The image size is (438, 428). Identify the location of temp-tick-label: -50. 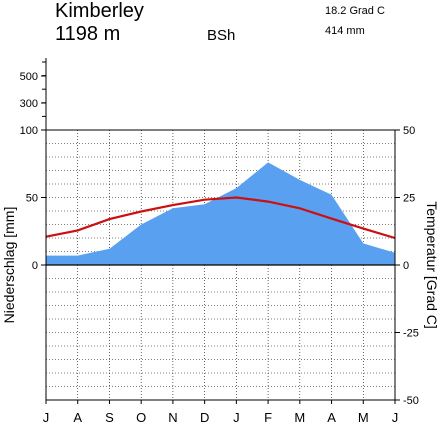
(411, 401).